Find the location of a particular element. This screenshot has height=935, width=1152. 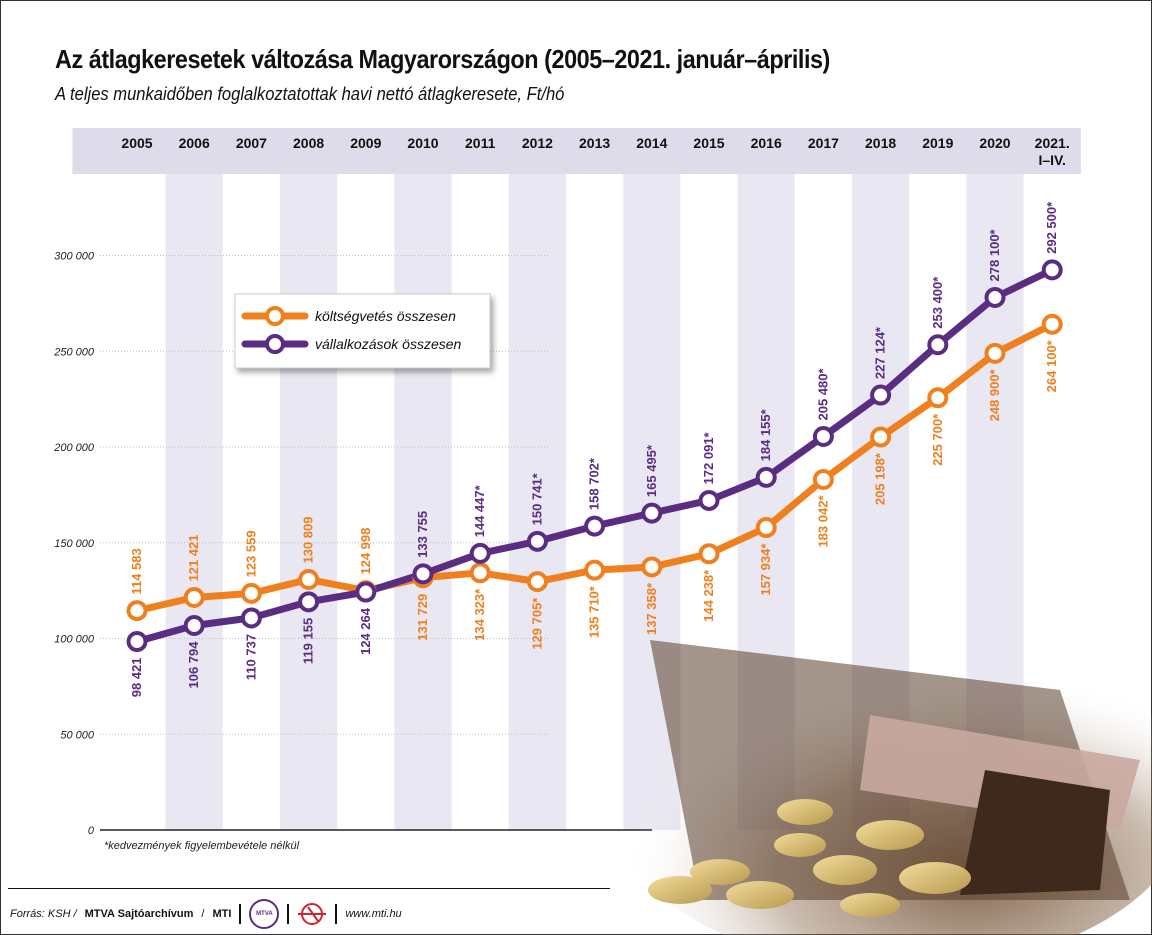

legend-box is located at coordinates (362, 331).